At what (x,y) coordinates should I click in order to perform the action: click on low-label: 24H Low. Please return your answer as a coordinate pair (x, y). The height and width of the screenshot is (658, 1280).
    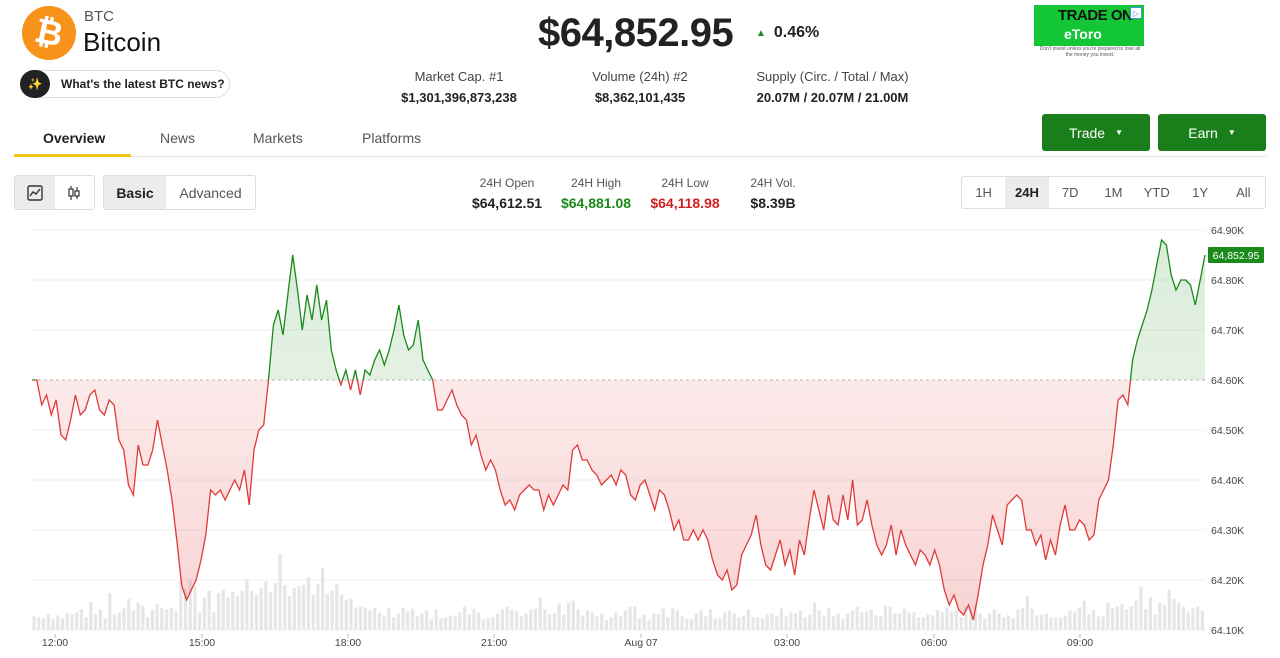
    Looking at the image, I should click on (685, 183).